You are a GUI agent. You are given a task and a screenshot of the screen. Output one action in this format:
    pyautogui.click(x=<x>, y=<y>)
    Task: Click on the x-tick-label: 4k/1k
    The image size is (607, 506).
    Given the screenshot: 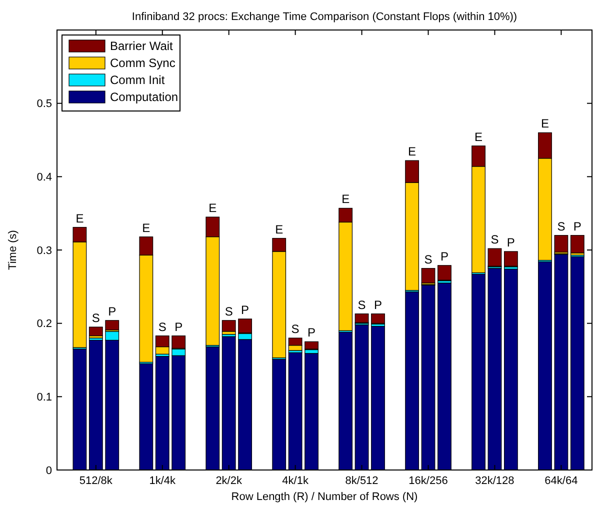 What is the action you would take?
    pyautogui.click(x=295, y=481)
    